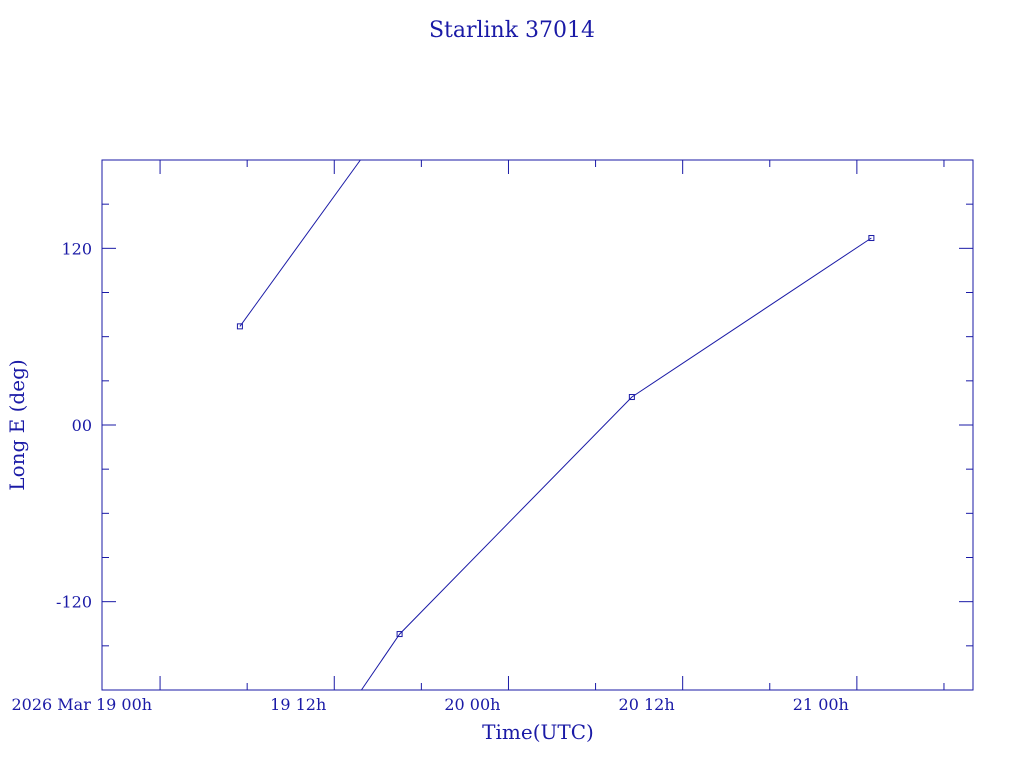 This screenshot has height=768, width=1024. I want to click on x-tick-label: 21 00h, so click(821, 704).